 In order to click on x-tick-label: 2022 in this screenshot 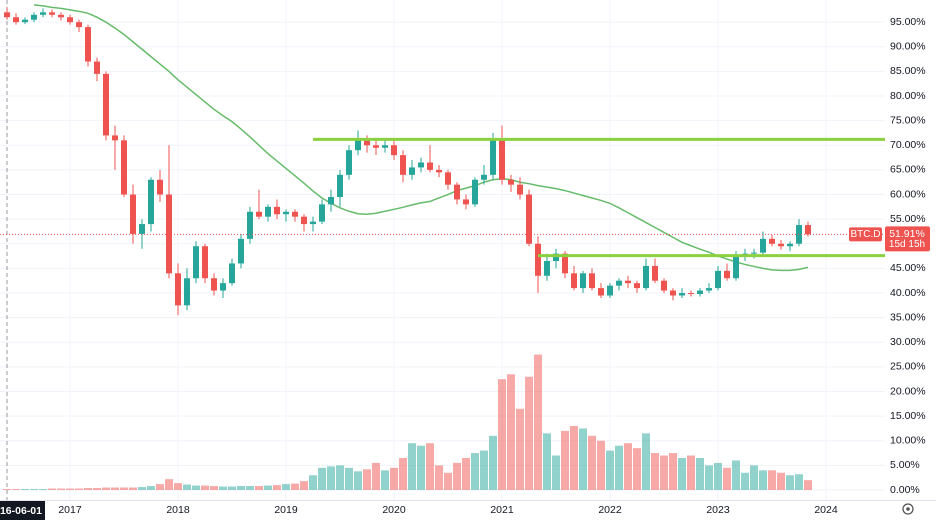, I will do `click(610, 510)`.